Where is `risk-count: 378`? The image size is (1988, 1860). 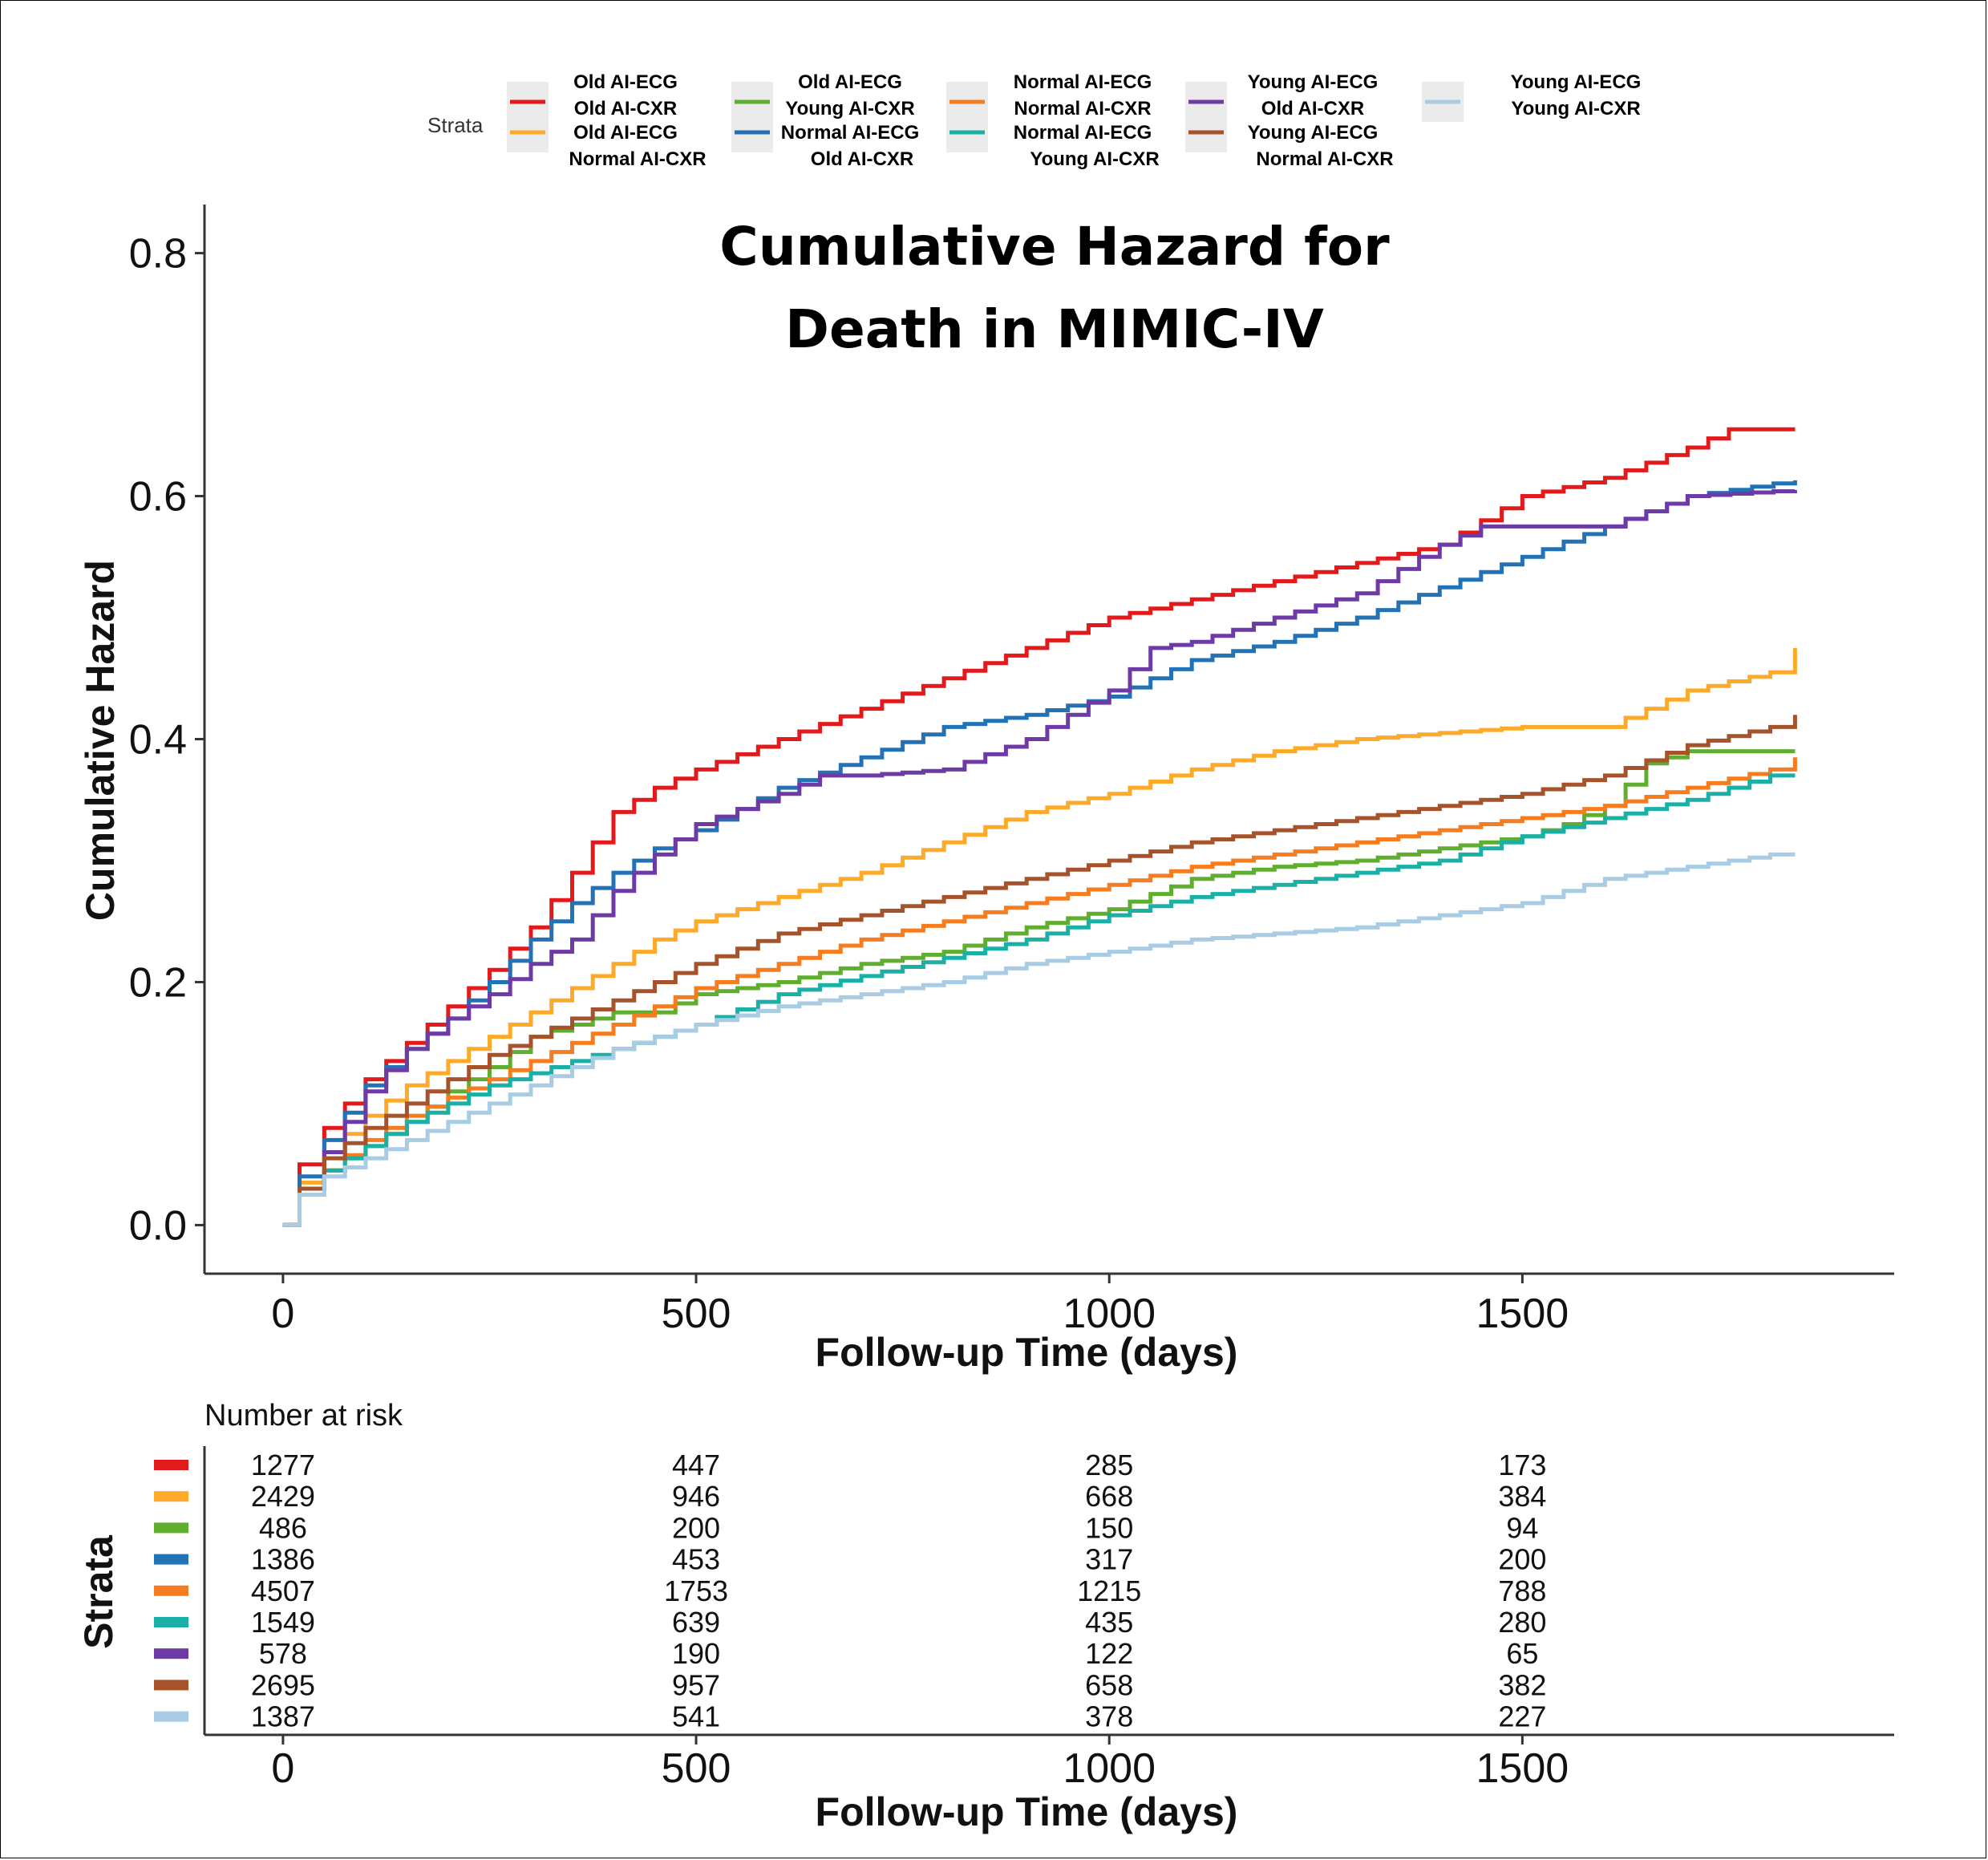
risk-count: 378 is located at coordinates (1109, 1717).